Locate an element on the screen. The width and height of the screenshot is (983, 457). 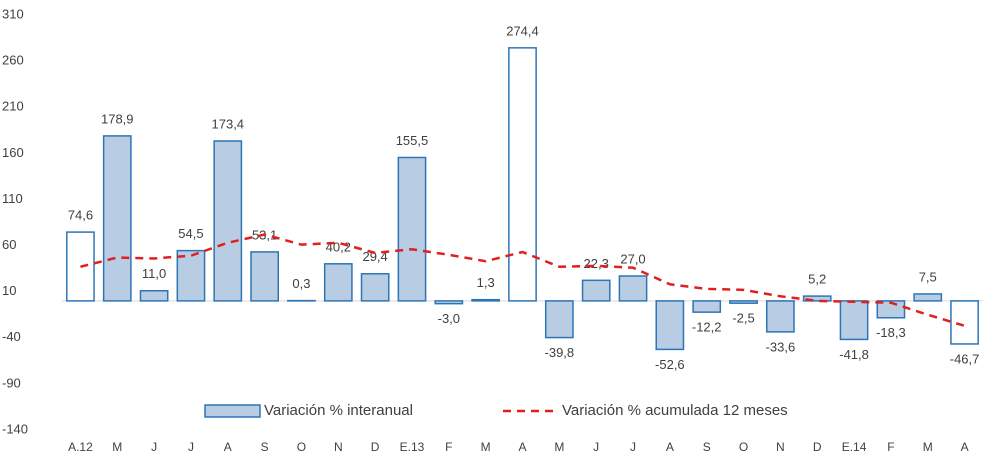
legend-label: Variación % interanual is located at coordinates (338, 410).